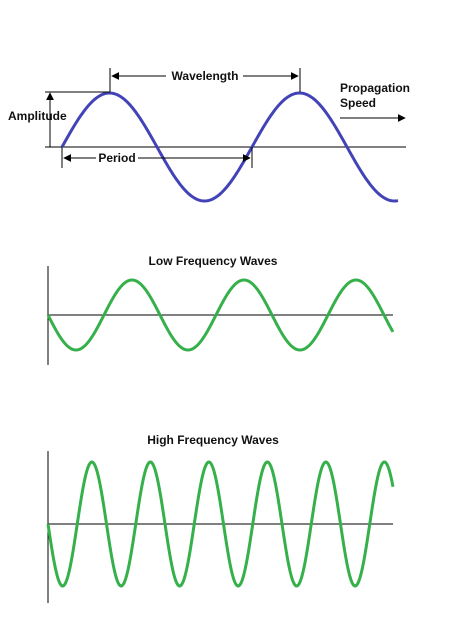  Describe the element at coordinates (205, 76) in the screenshot. I see `wavelength-label: Wavelength` at that location.